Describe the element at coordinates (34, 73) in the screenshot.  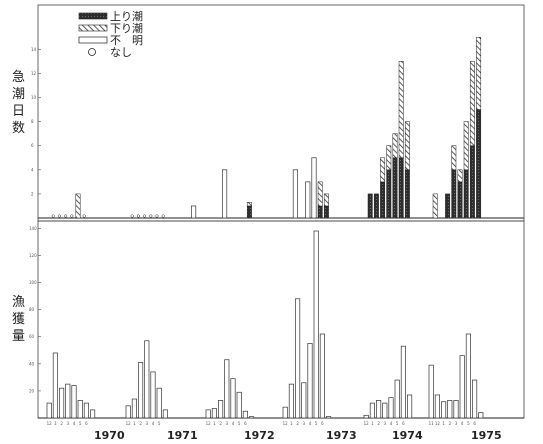
I see `top-ytick-label: 12` at that location.